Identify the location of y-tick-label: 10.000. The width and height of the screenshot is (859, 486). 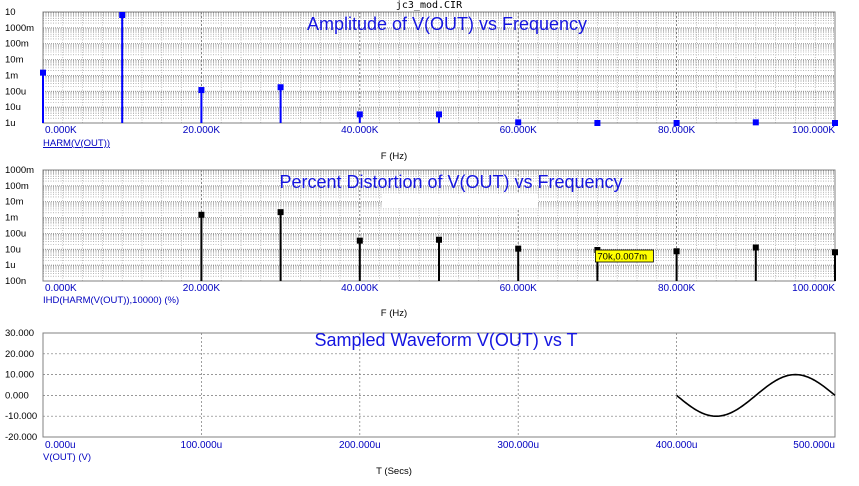
(19, 375).